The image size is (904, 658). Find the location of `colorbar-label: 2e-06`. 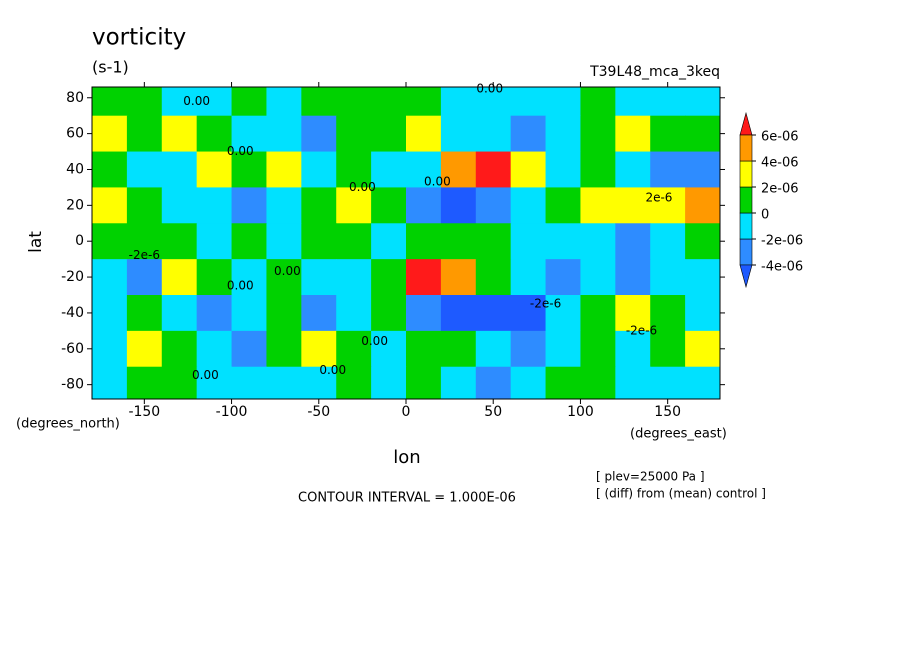

colorbar-label: 2e-06 is located at coordinates (780, 189).